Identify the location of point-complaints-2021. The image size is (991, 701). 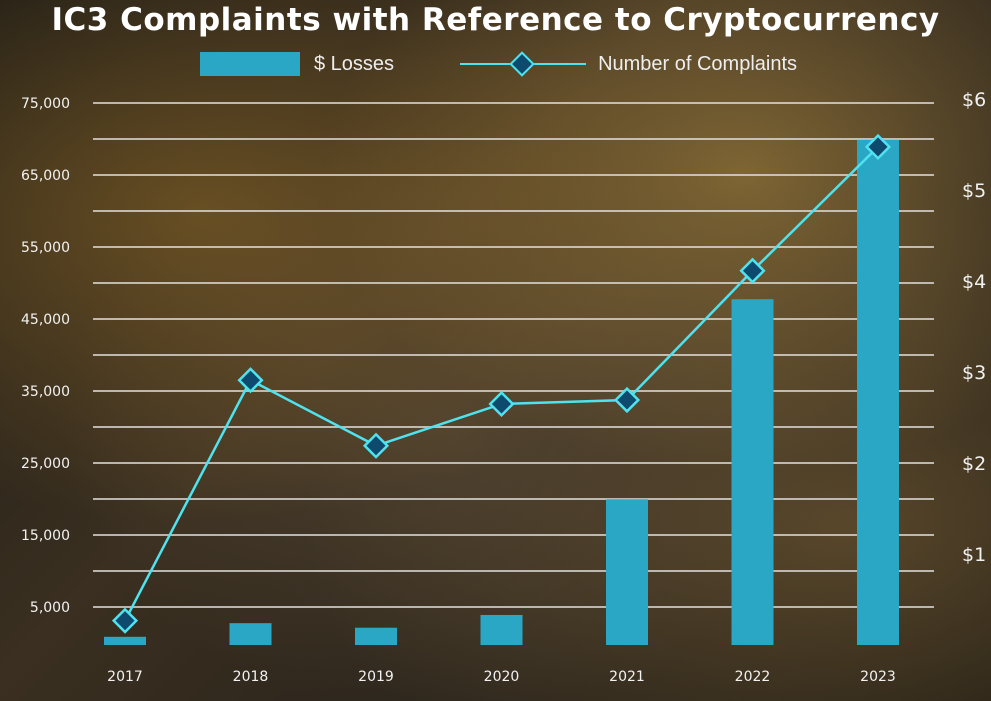
(627, 400).